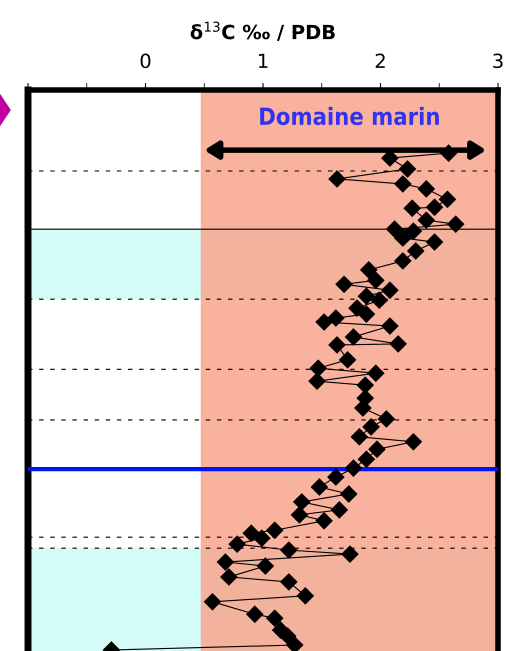 The image size is (506, 651). Describe the element at coordinates (263, 61) in the screenshot. I see `x-tick-label: 1` at that location.